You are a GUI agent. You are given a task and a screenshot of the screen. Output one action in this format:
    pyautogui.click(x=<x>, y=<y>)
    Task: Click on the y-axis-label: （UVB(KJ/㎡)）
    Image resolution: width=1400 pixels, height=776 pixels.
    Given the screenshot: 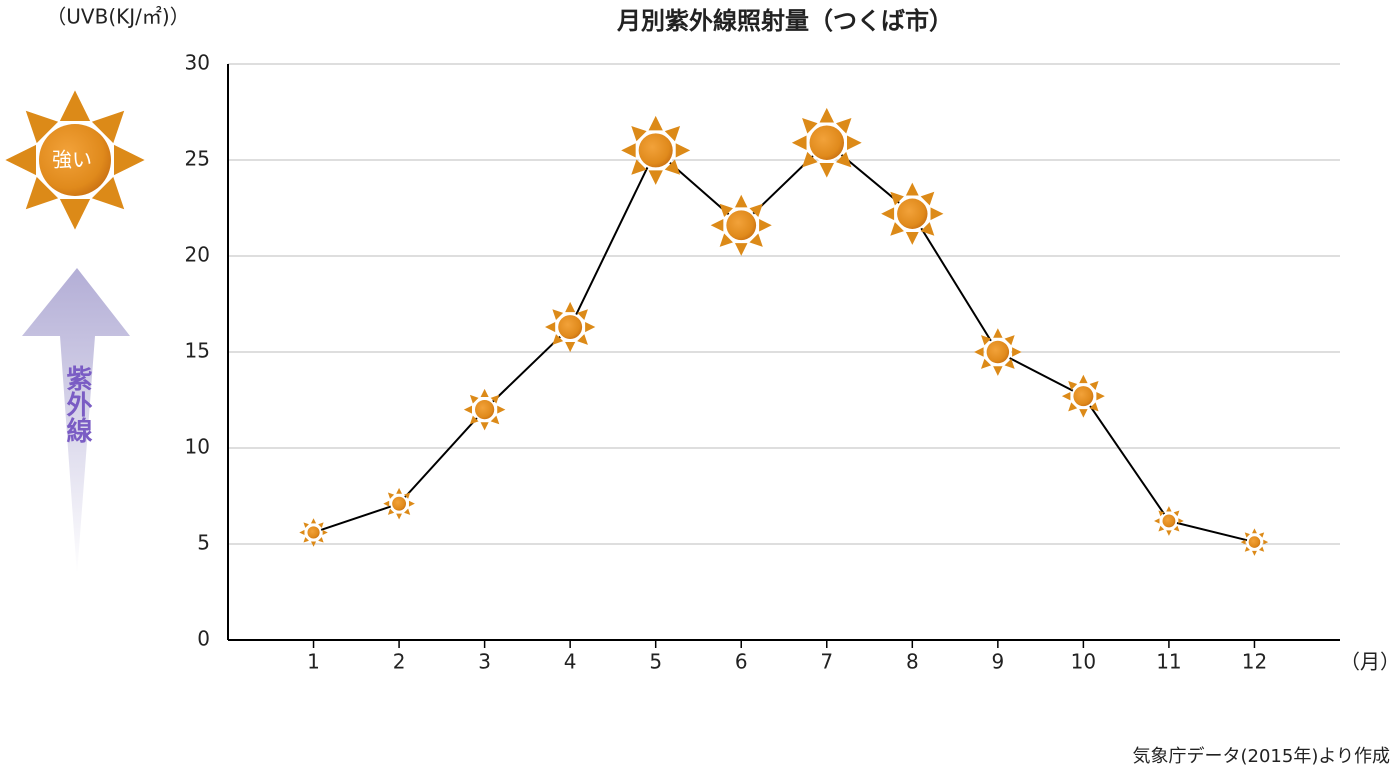 What is the action you would take?
    pyautogui.click(x=117, y=17)
    